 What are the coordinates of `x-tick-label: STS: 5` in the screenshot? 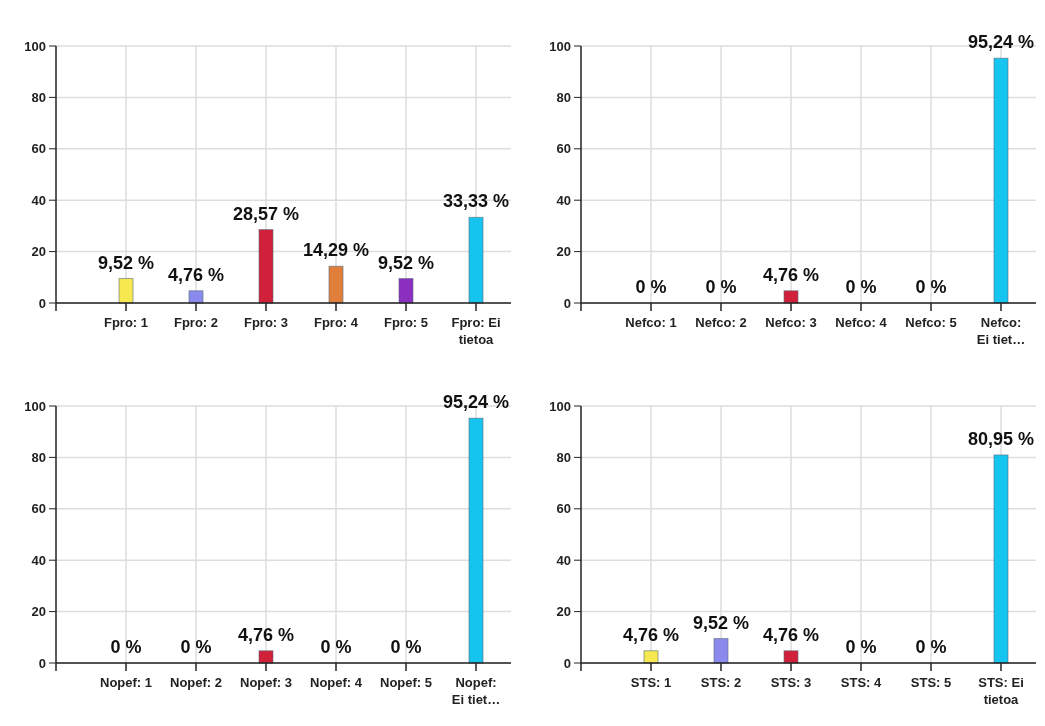 It's located at (931, 682).